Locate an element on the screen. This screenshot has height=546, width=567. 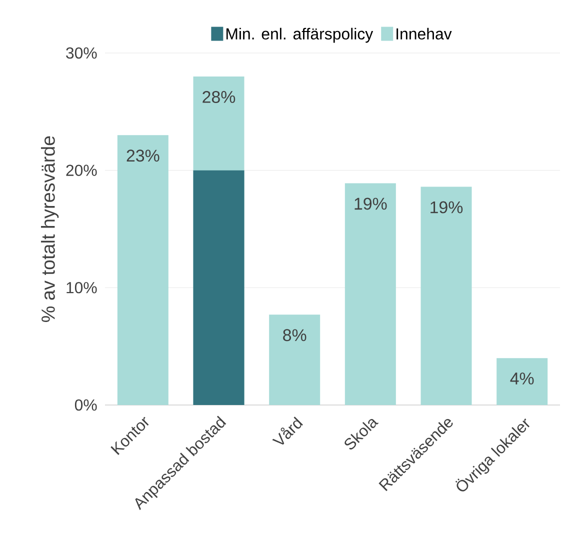
data-label: 28% is located at coordinates (219, 96).